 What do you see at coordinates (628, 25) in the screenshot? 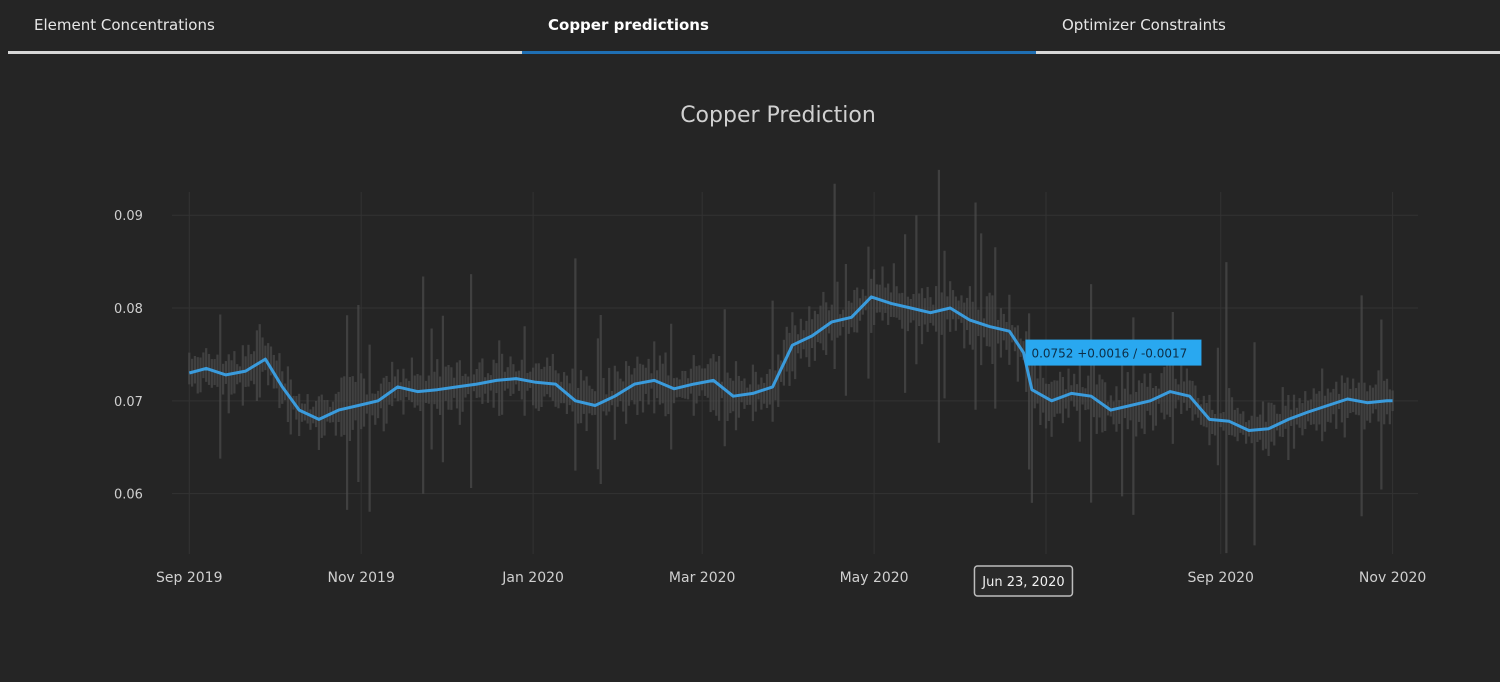
I see `tab-copper-predictions-label: Copper predictions` at bounding box center [628, 25].